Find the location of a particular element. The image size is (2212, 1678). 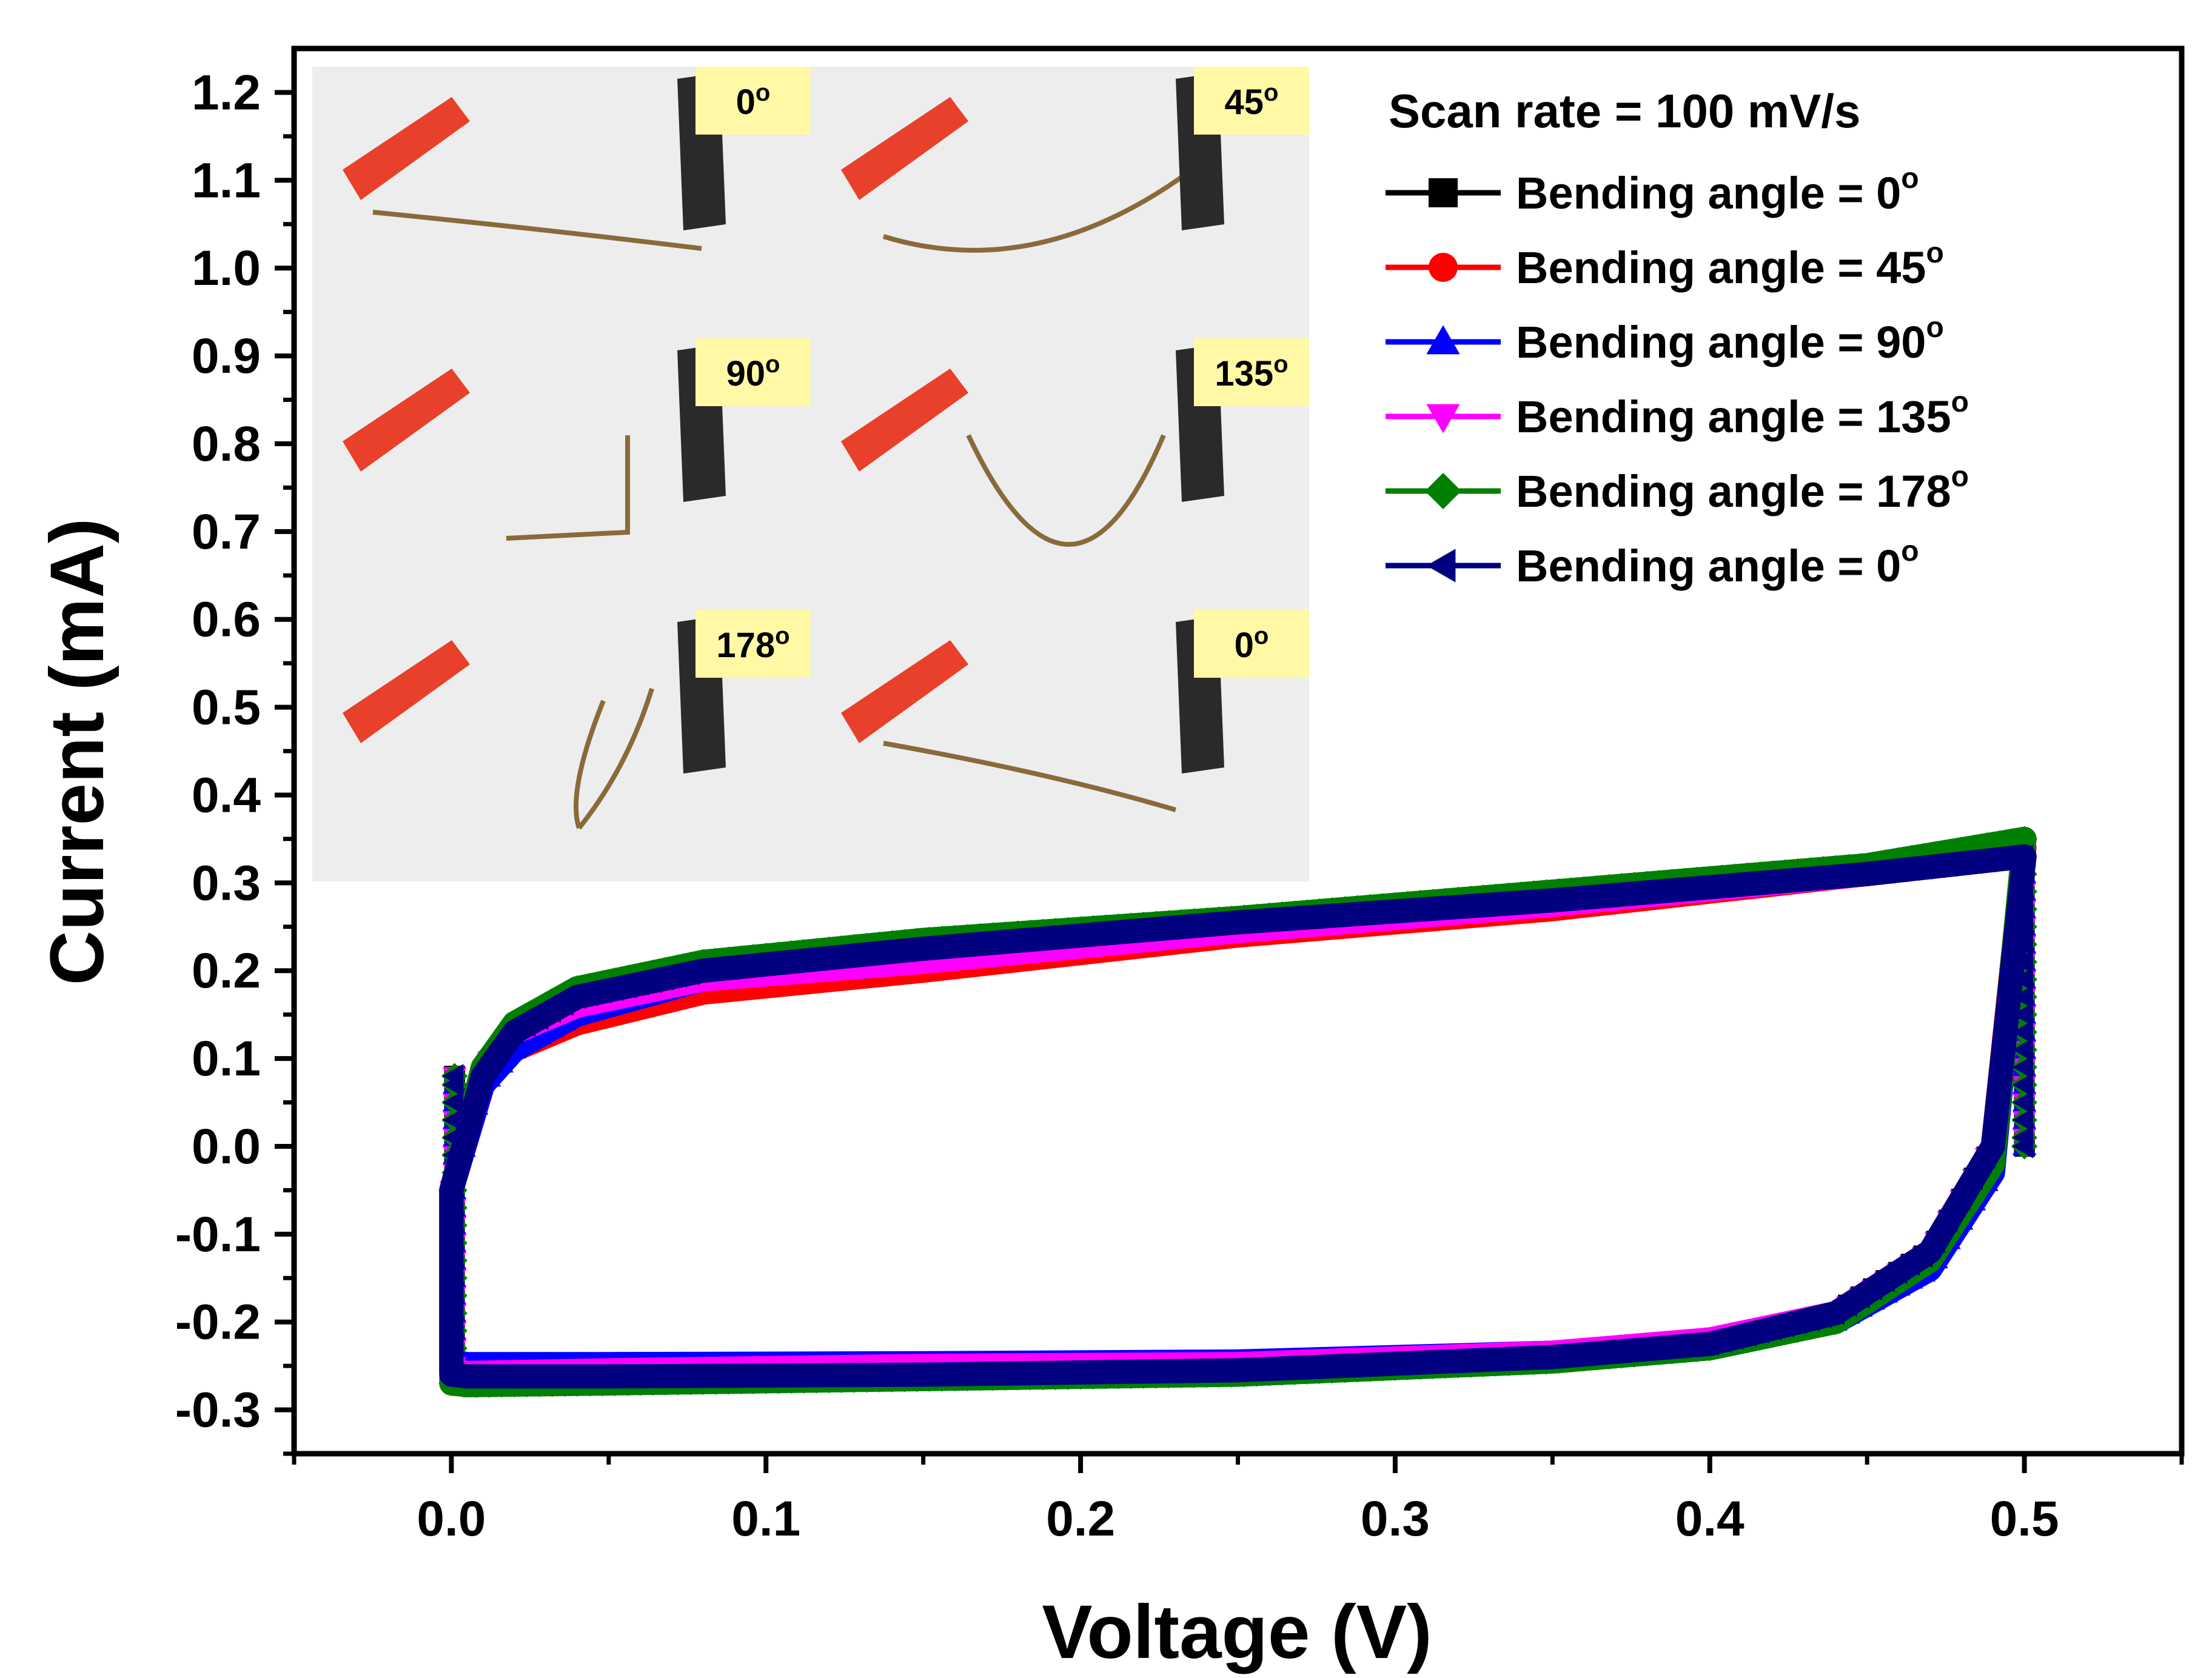

x-tick-label: 0.4 is located at coordinates (1709, 1519).